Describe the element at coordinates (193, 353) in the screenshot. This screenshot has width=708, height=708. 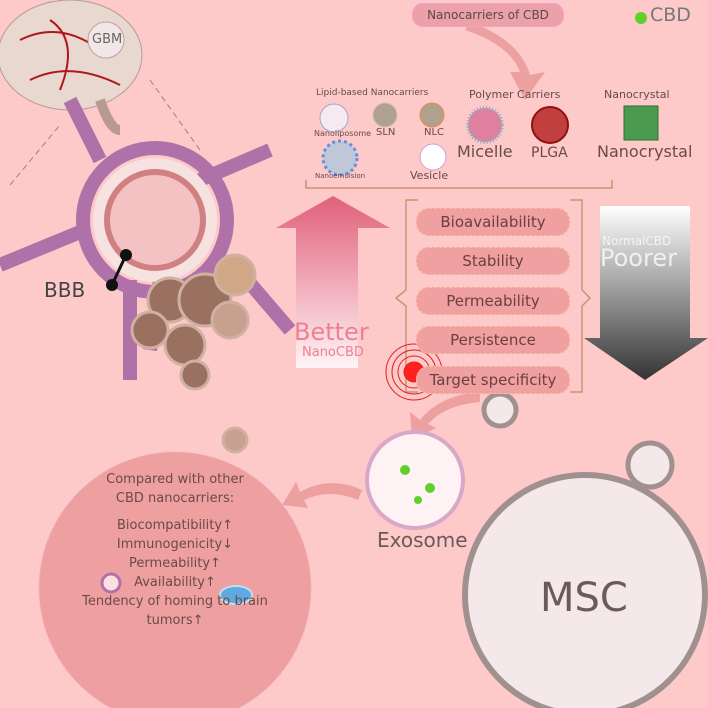
I see `tumor-cells-icon` at that location.